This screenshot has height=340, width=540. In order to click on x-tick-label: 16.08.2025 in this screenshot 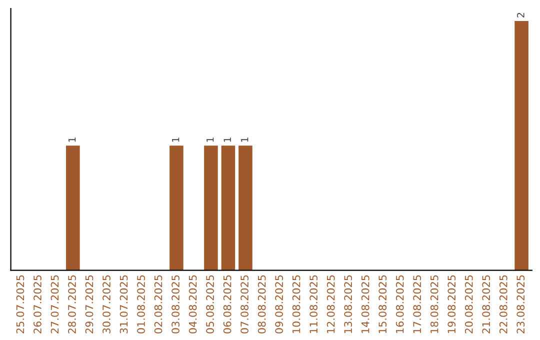, I will do `click(400, 304)`.